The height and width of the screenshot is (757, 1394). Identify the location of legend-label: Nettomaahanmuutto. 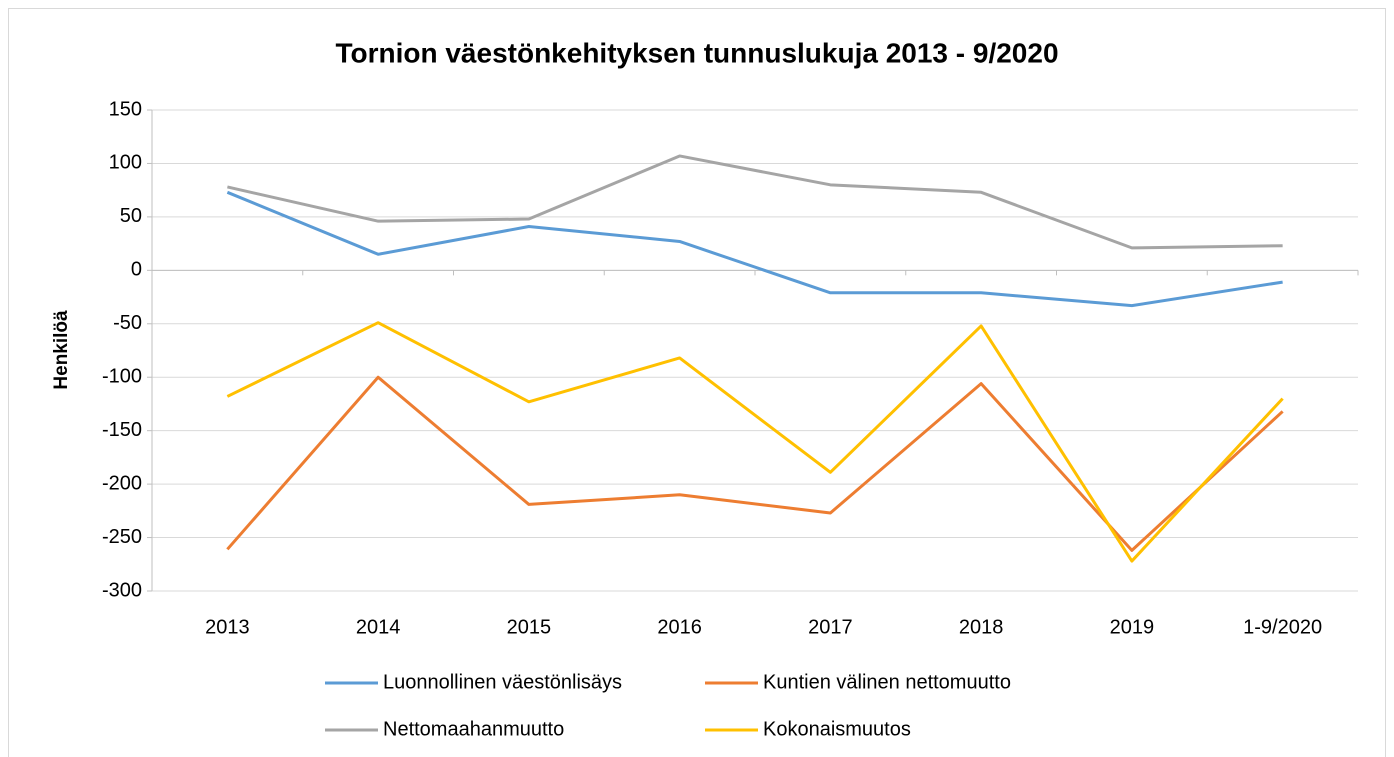
(473, 729).